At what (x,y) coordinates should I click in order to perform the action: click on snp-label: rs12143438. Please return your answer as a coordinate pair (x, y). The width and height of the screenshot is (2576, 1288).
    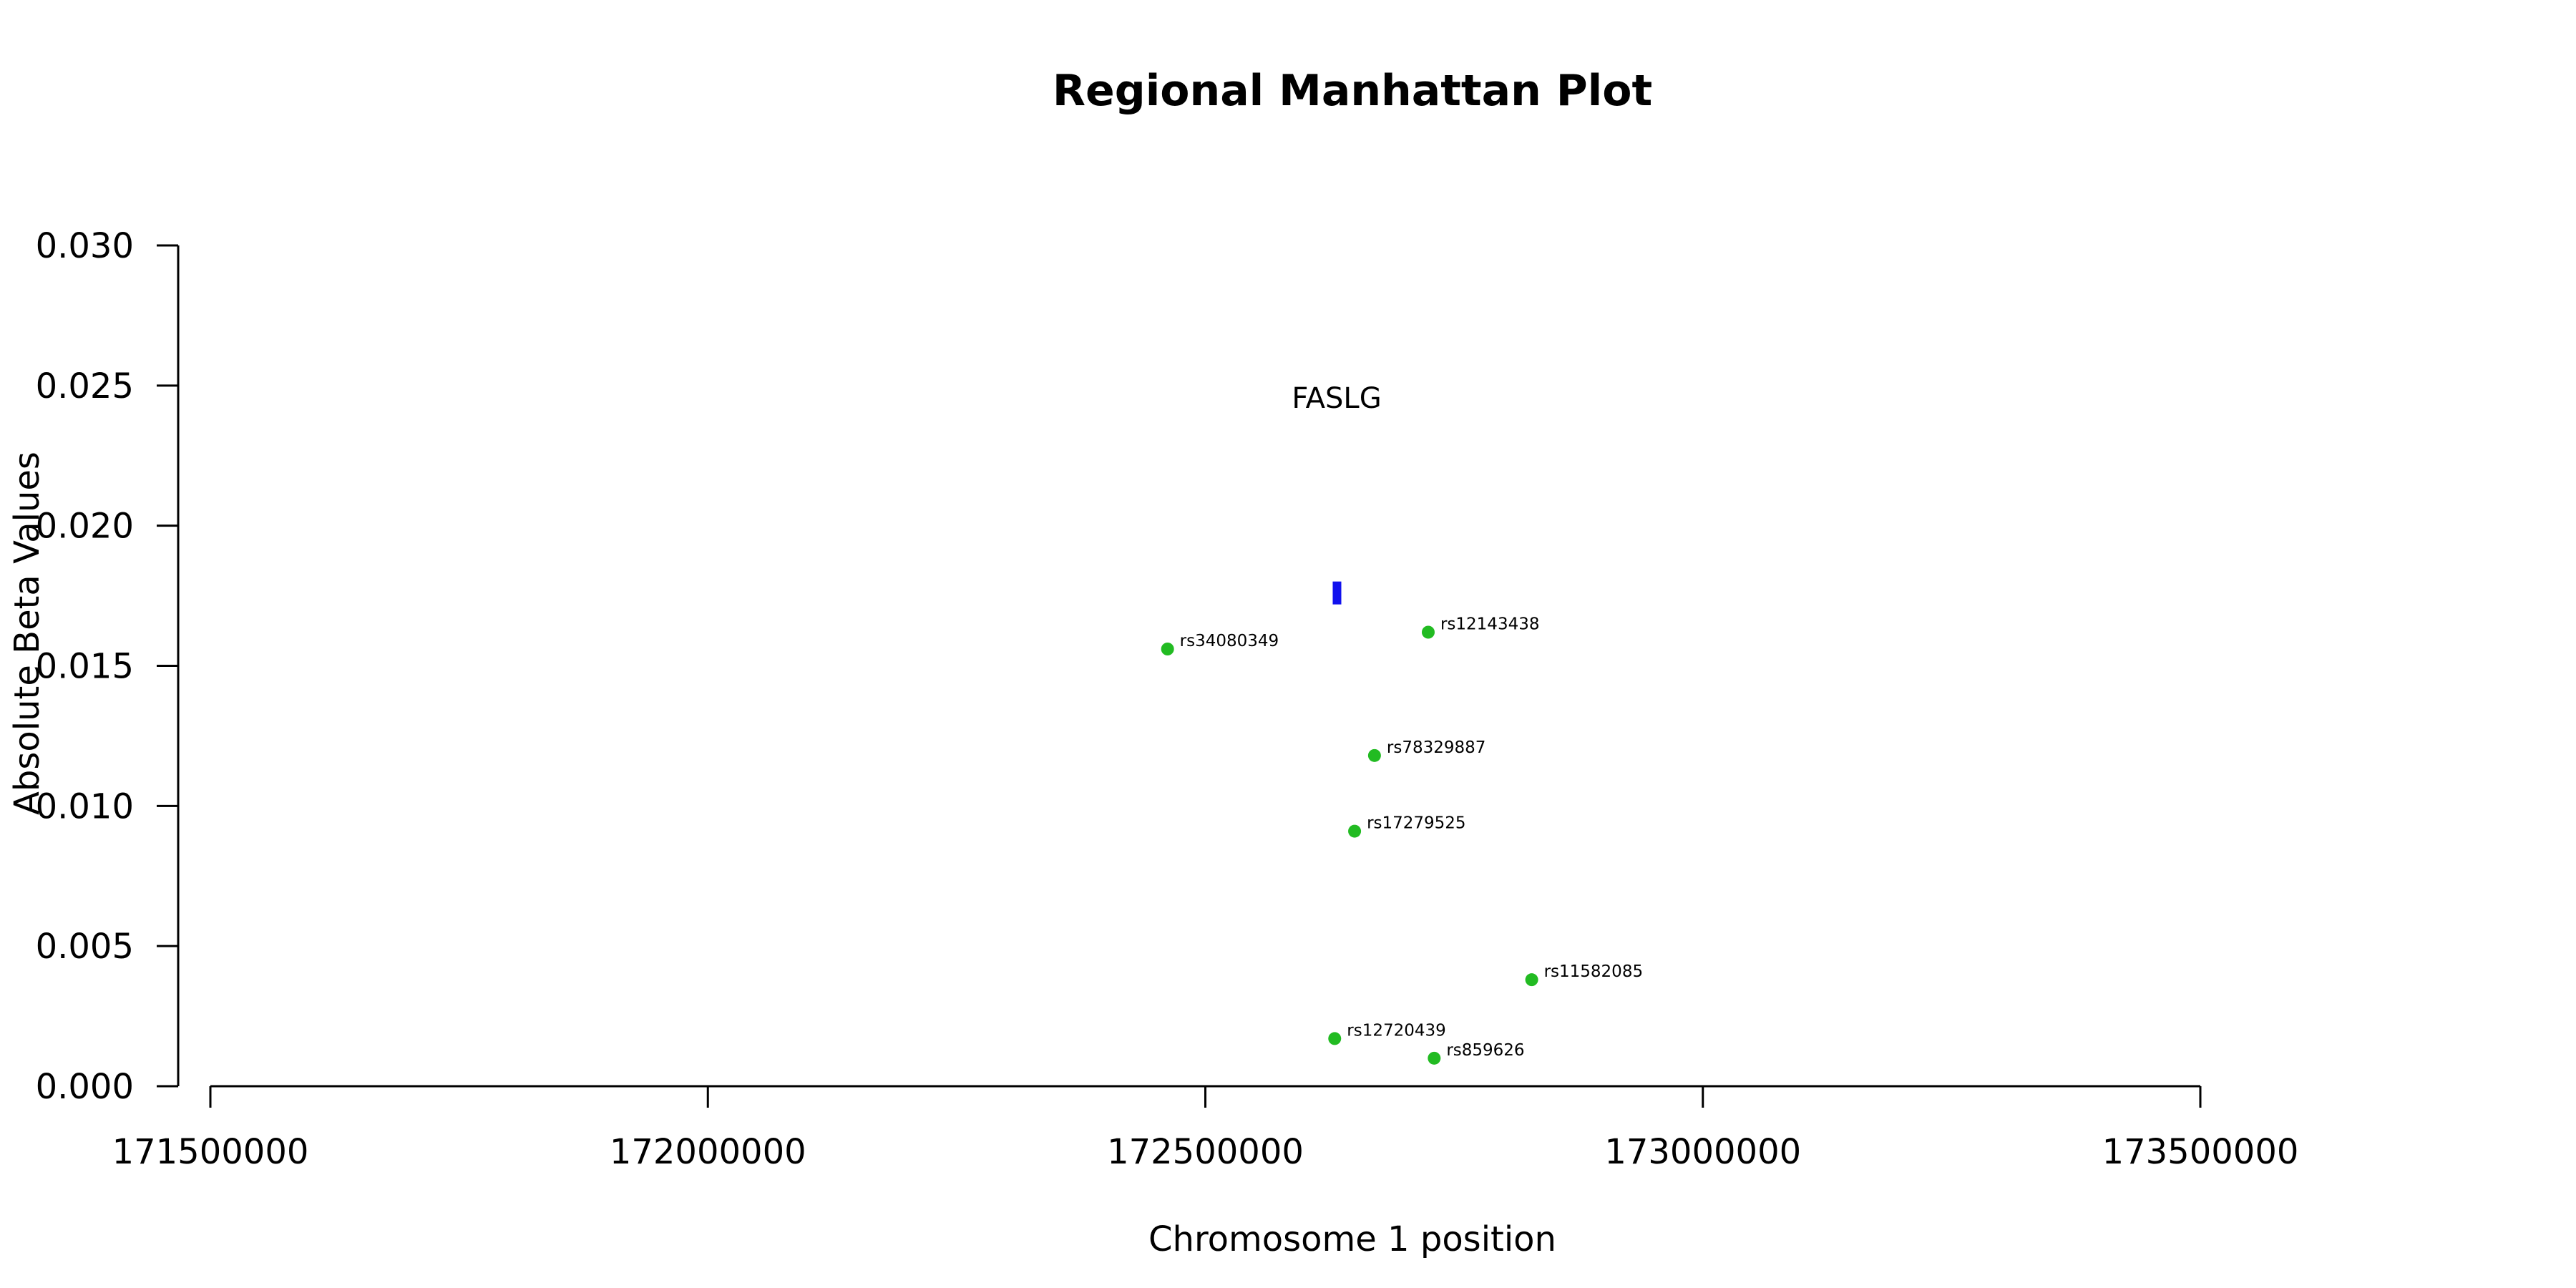
    Looking at the image, I should click on (1490, 624).